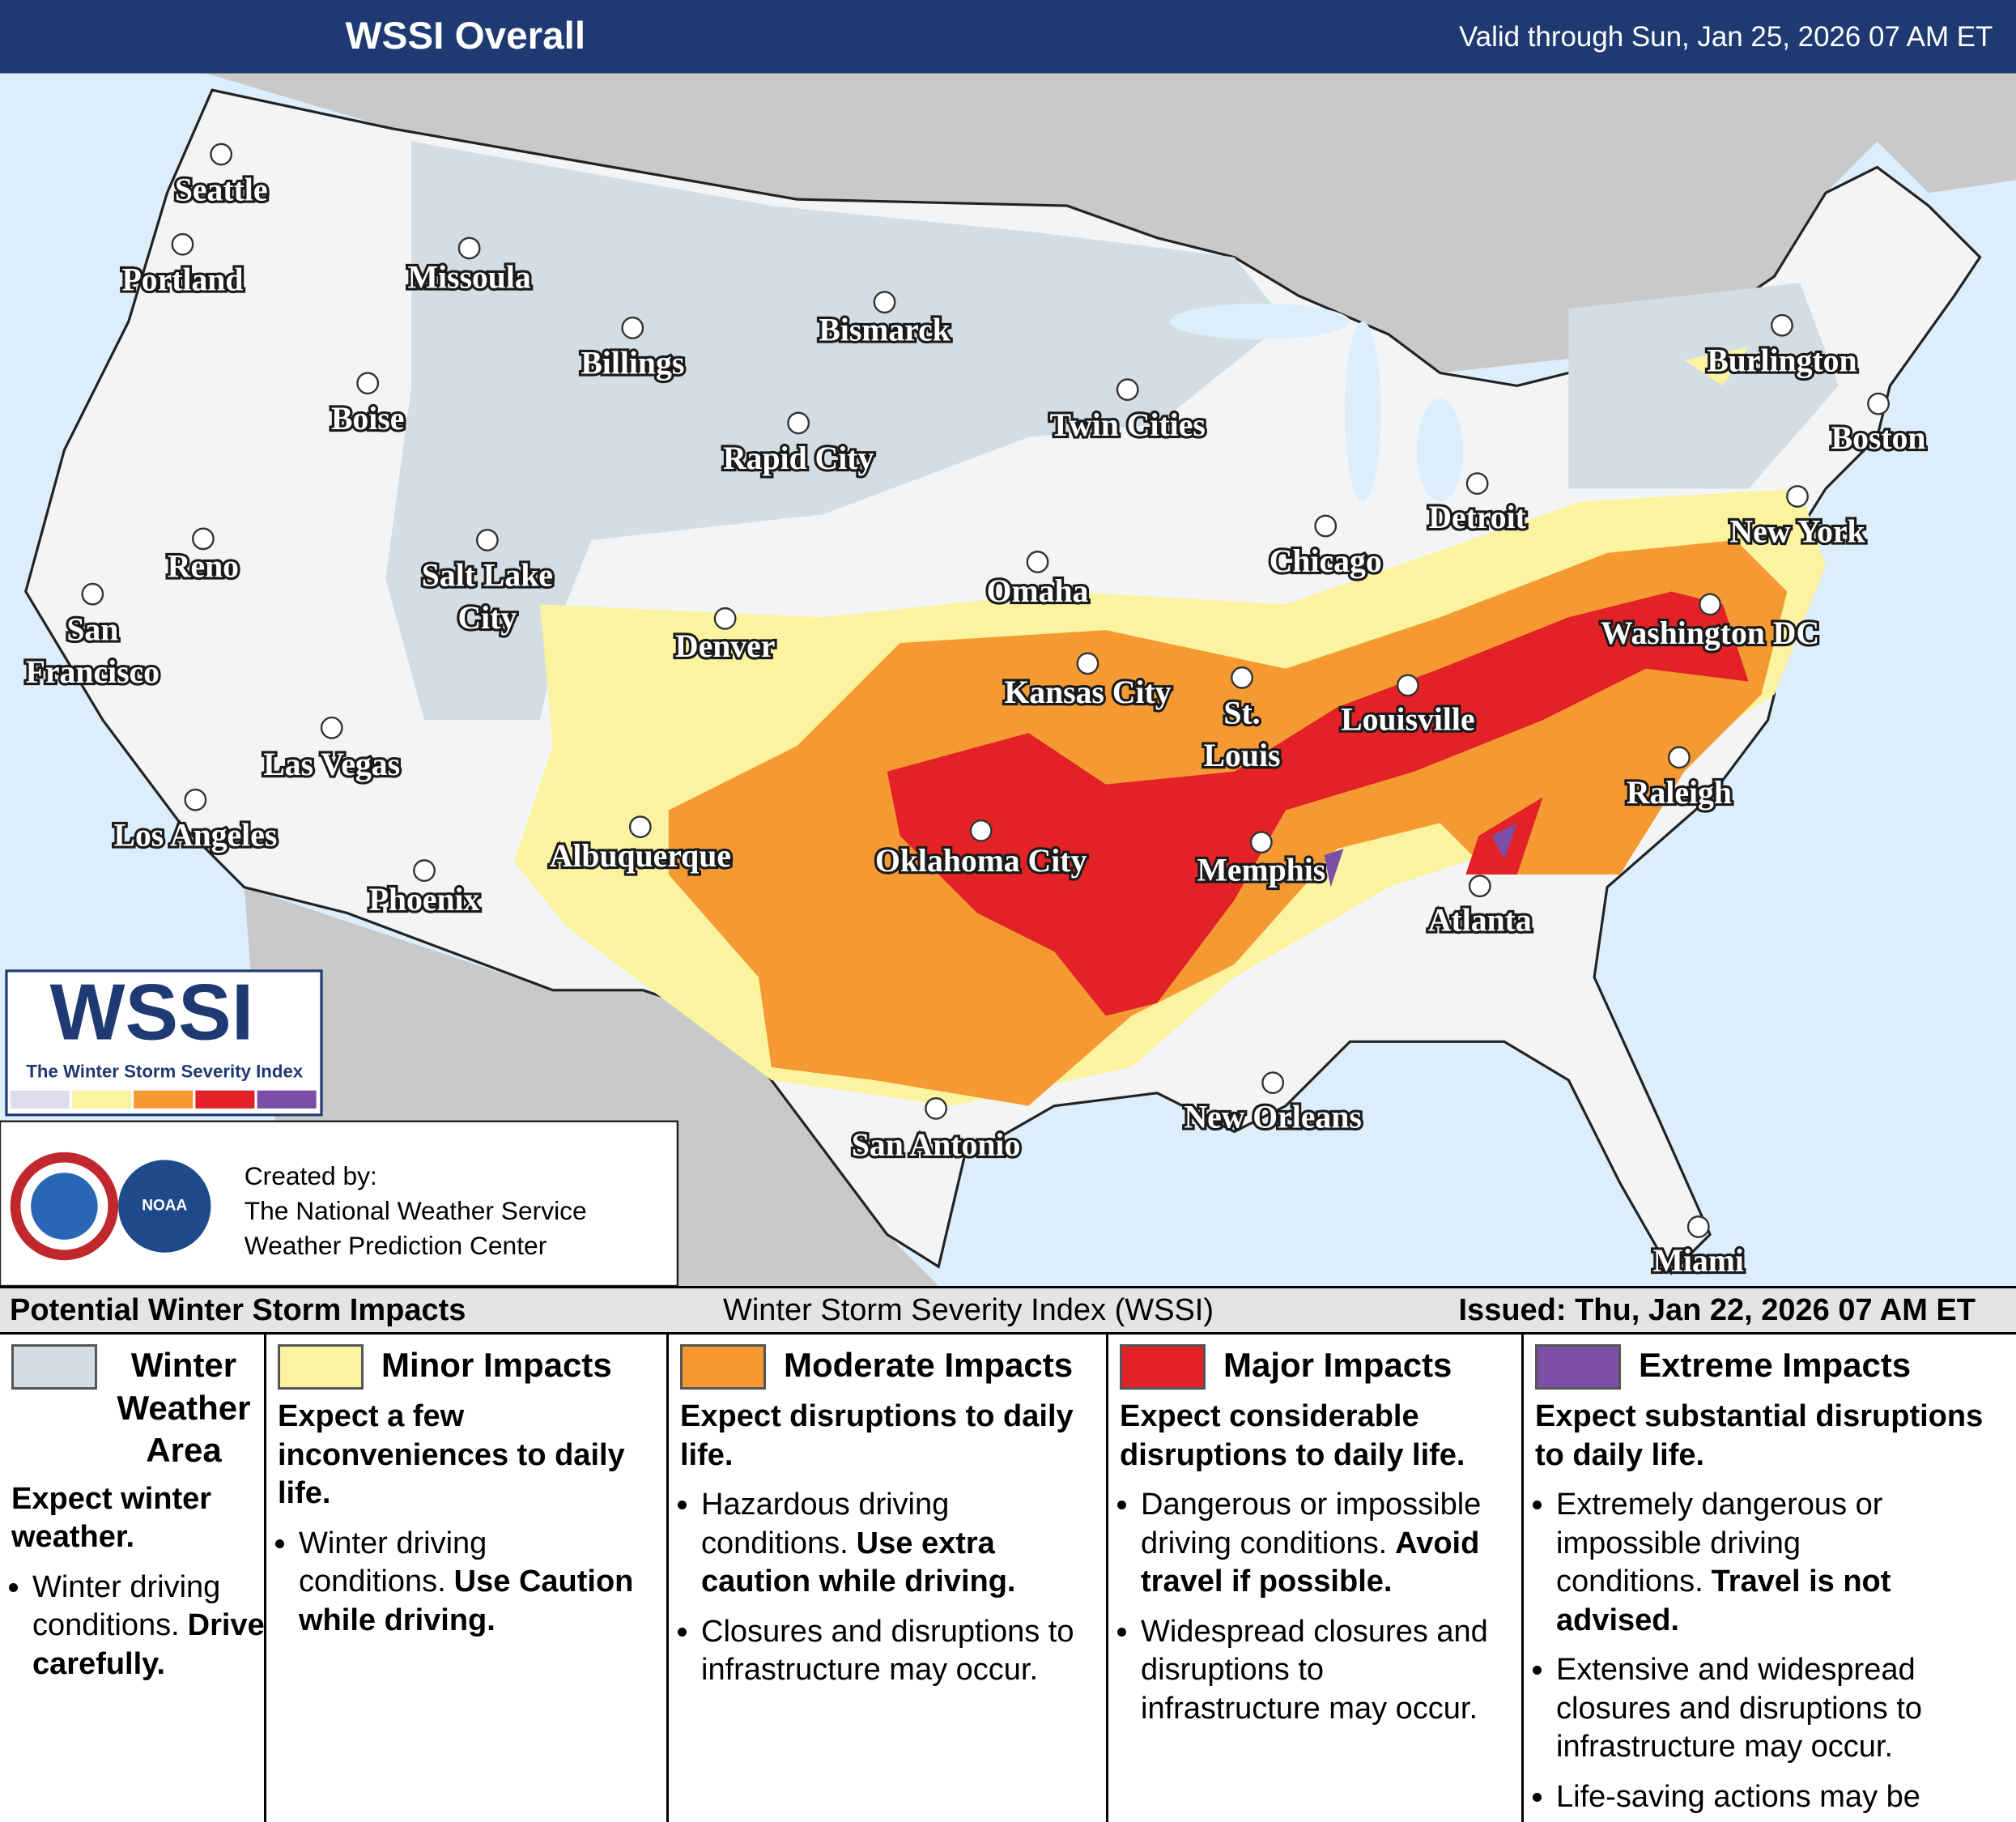  What do you see at coordinates (367, 418) in the screenshot?
I see `city-label: Boise` at bounding box center [367, 418].